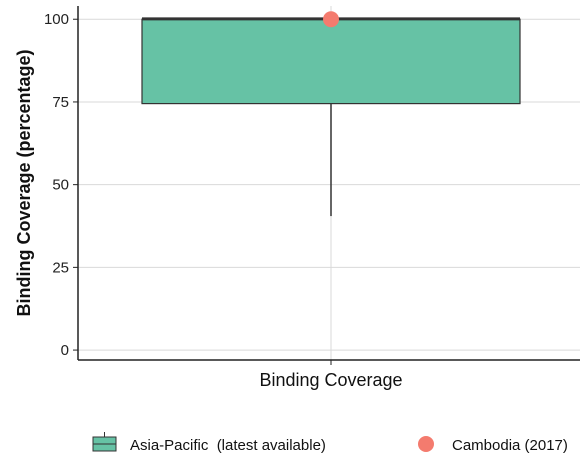 This screenshot has height=456, width=586. What do you see at coordinates (56, 19) in the screenshot?
I see `y-tick-label: 100` at bounding box center [56, 19].